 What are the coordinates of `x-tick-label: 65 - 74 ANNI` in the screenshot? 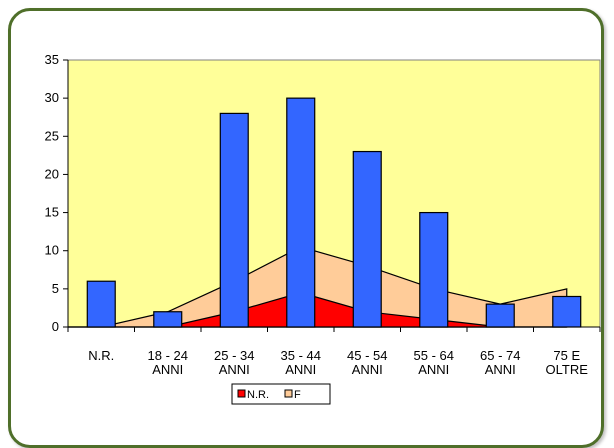 It's located at (500, 362).